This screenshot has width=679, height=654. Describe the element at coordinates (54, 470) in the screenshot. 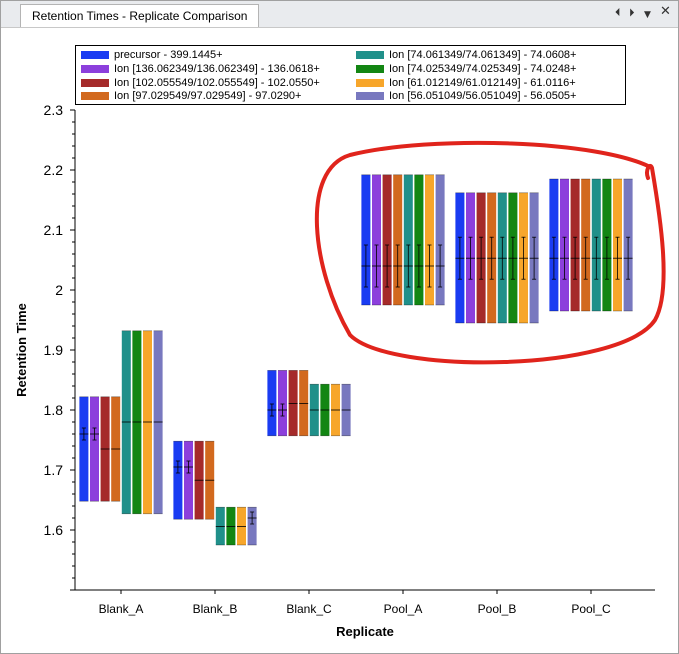

I see `y-tick-label: 1.7` at that location.